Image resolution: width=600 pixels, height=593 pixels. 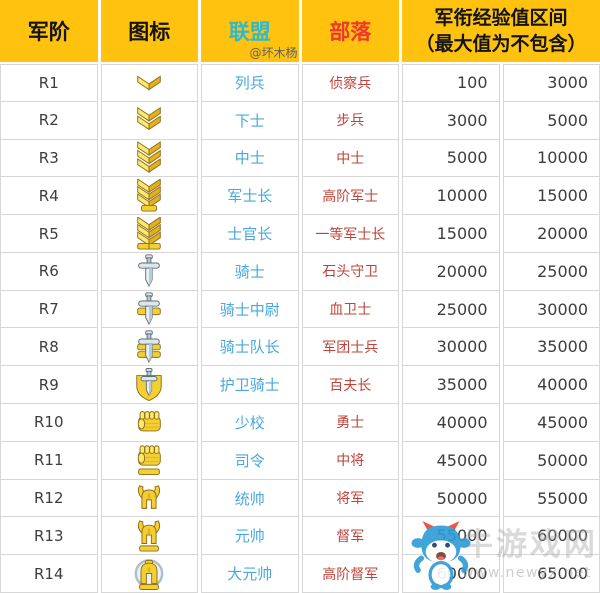 I want to click on rank-cell: R11, so click(x=49, y=460).